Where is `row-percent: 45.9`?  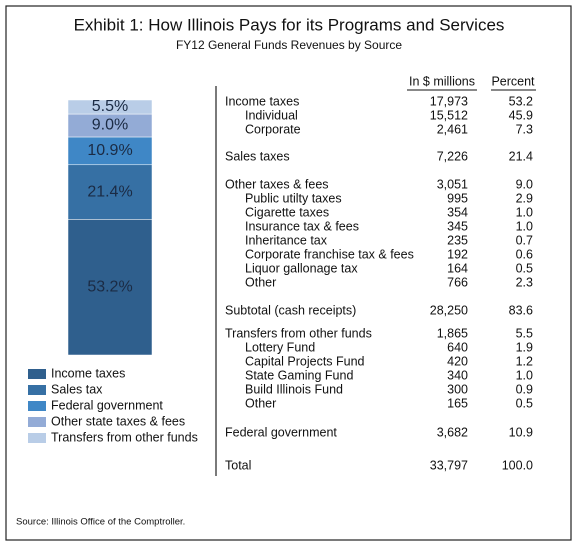
row-percent: 45.9 is located at coordinates (521, 115).